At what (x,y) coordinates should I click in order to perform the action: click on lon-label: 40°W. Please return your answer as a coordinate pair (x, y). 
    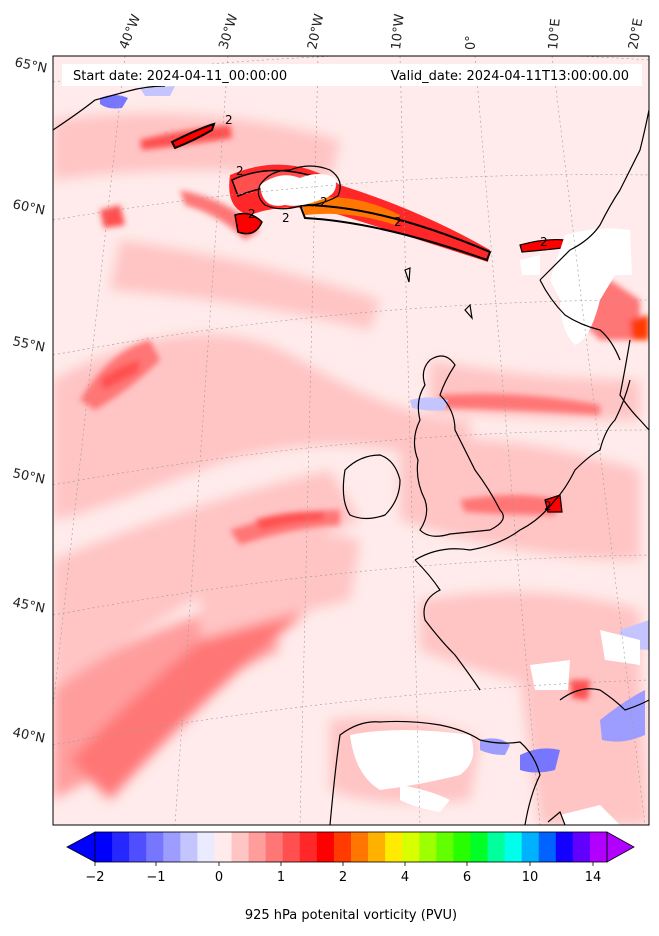
    Looking at the image, I should click on (130, 31).